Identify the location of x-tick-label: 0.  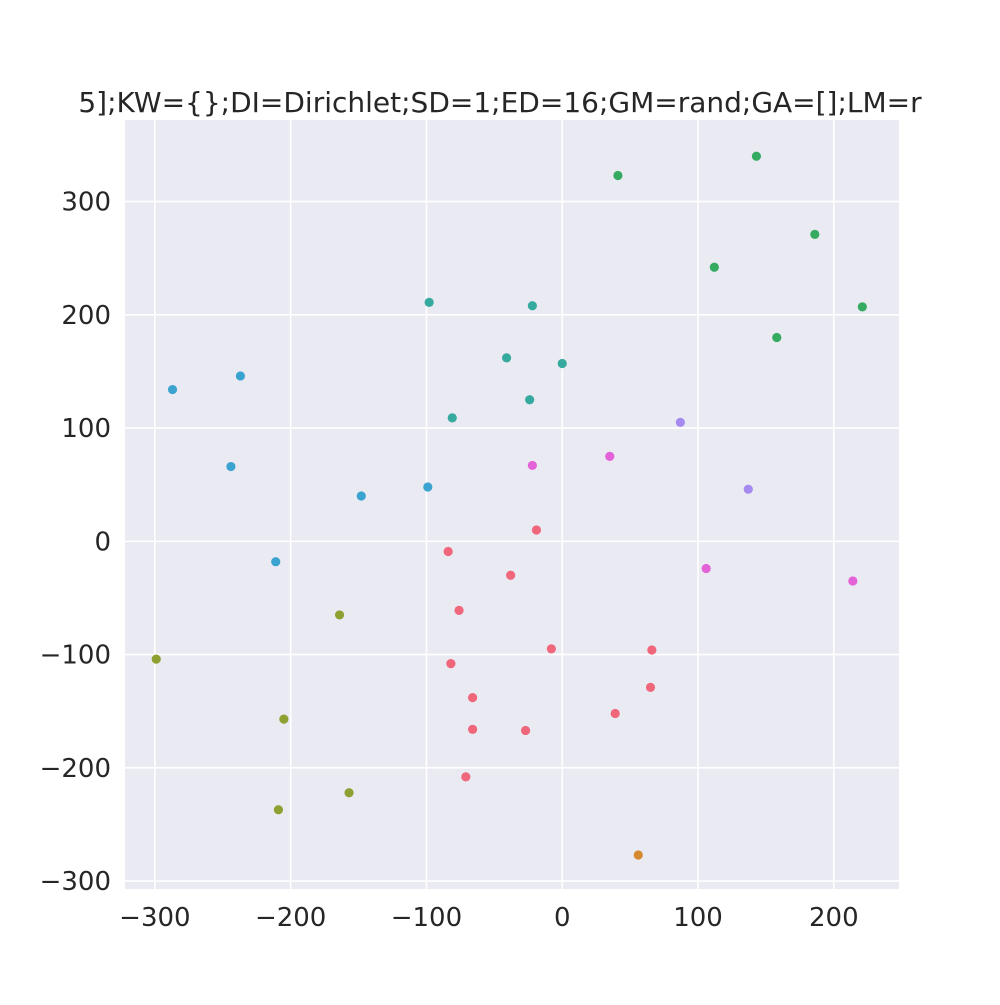
(562, 918).